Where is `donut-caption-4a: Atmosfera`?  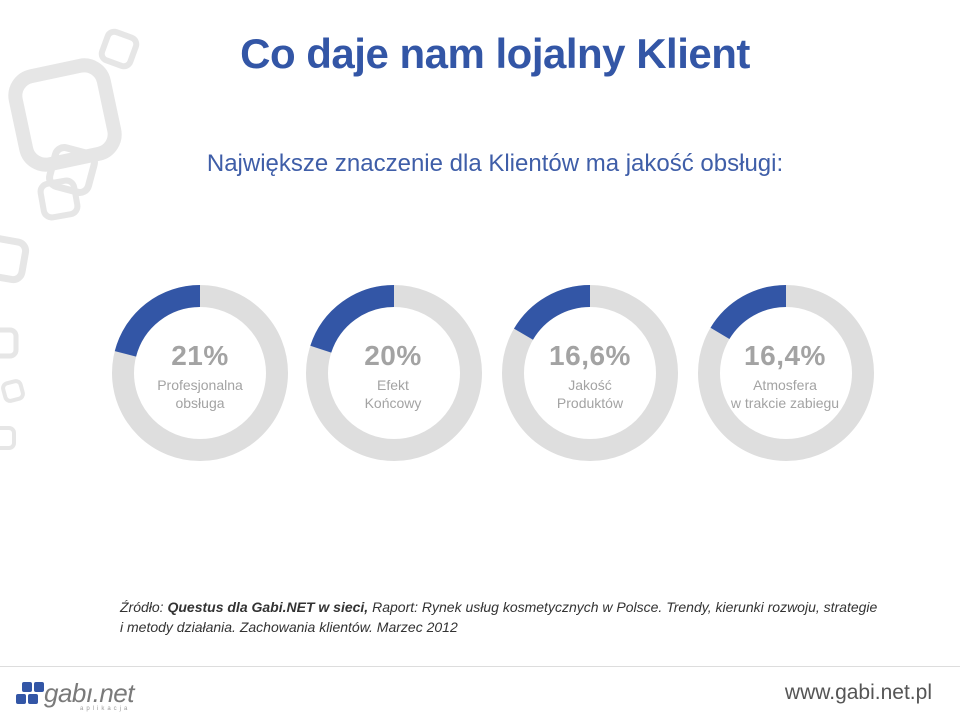 donut-caption-4a: Atmosfera is located at coordinates (785, 385).